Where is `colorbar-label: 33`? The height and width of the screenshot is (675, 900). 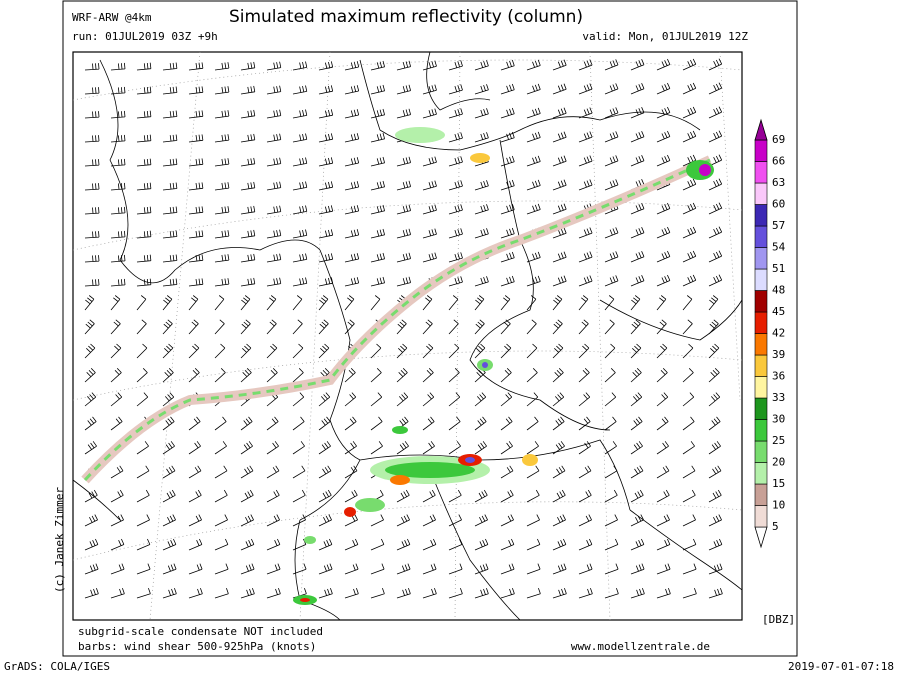 colorbar-label: 33 is located at coordinates (778, 397).